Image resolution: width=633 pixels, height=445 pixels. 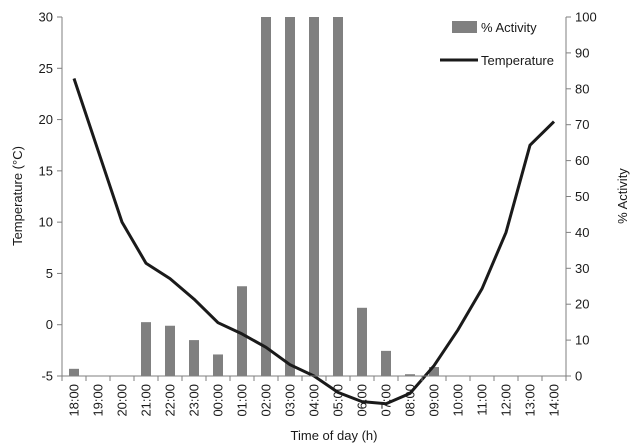 I want to click on x-tick-label: 20:00, so click(x=122, y=400).